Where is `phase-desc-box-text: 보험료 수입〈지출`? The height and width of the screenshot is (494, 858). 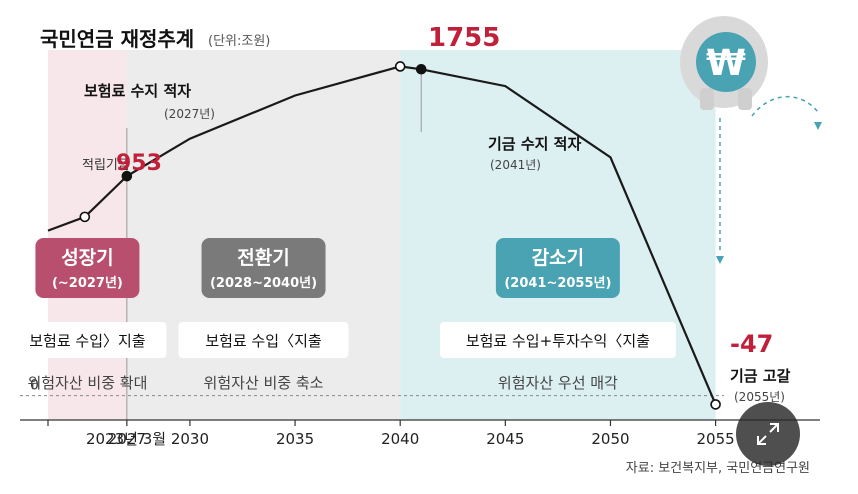 phase-desc-box-text: 보험료 수입〈지출 is located at coordinates (263, 341).